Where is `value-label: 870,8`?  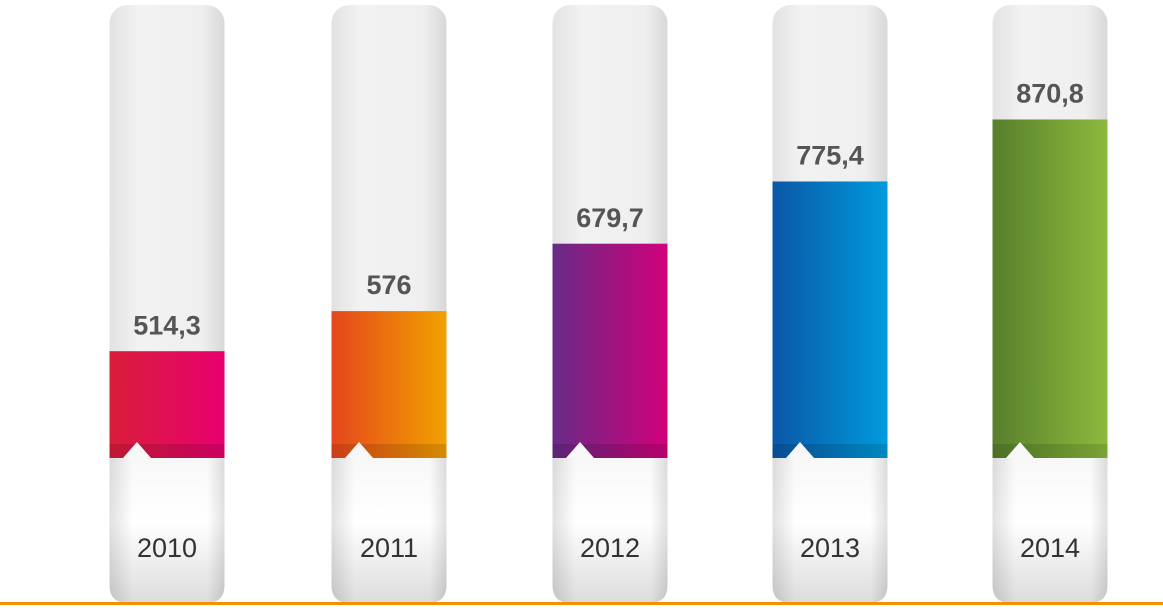
value-label: 870,8 is located at coordinates (1050, 94).